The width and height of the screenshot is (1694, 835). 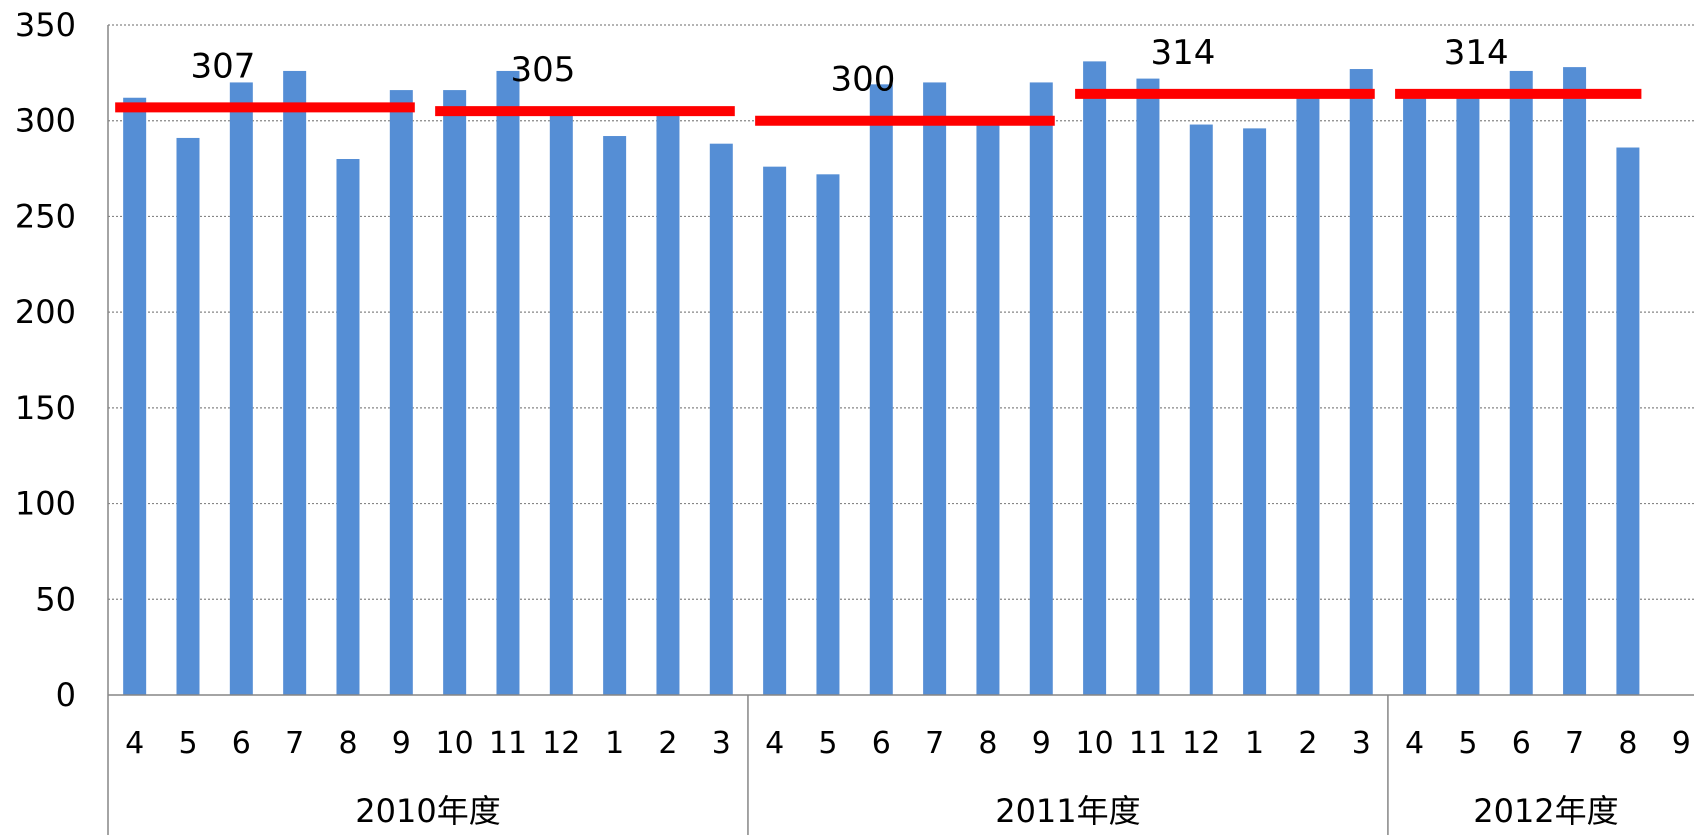 What do you see at coordinates (45, 360) in the screenshot?
I see `y-axis-tick-labels: 0 50 100 150 200 250 300 350` at bounding box center [45, 360].